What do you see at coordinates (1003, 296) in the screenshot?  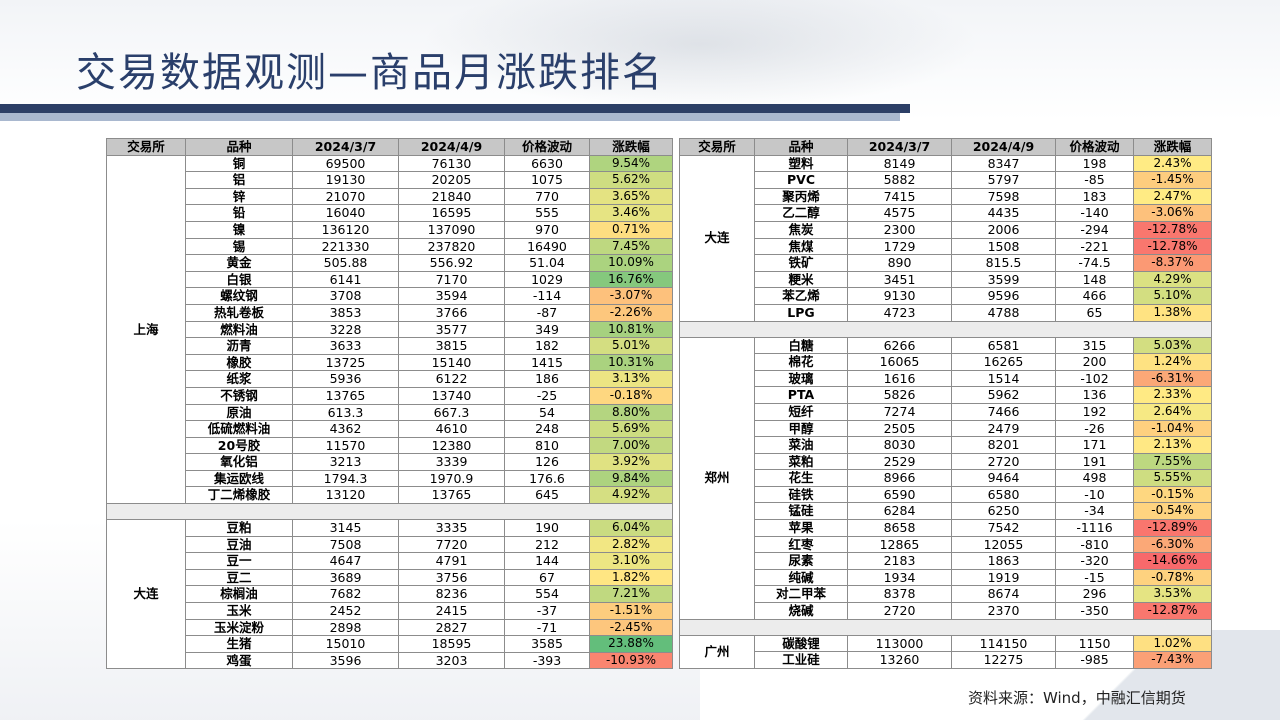 I see `date2-value: 9596` at bounding box center [1003, 296].